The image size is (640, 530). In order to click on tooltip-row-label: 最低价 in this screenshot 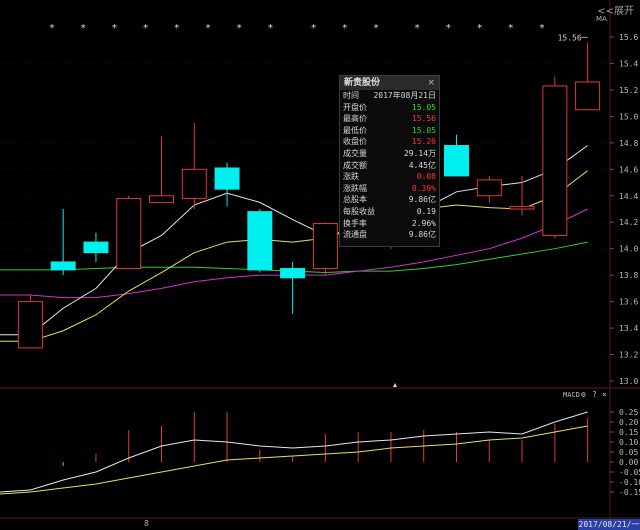, I will do `click(355, 130)`.